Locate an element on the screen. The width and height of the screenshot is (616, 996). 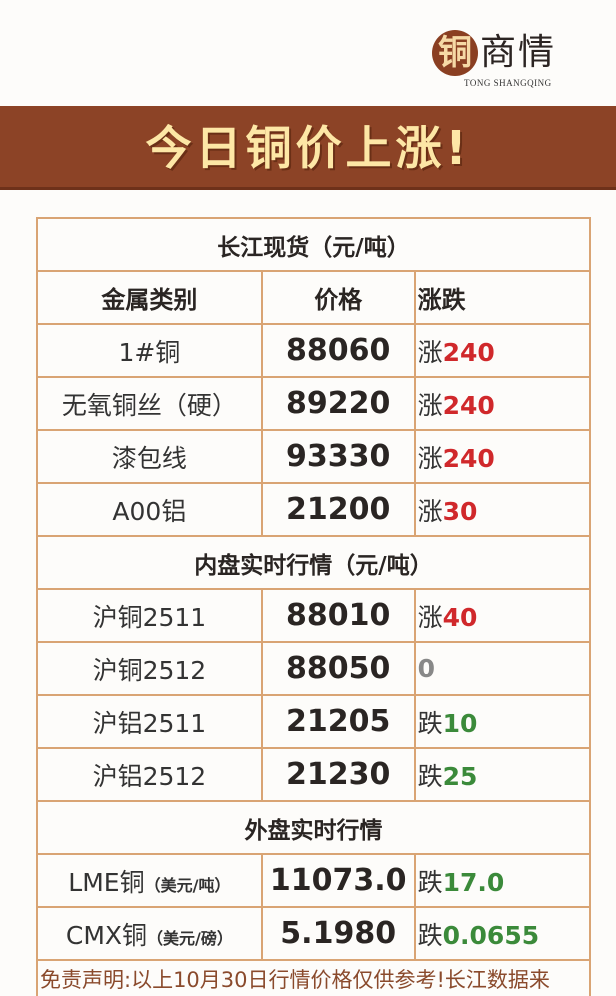
price: 5.1980 is located at coordinates (338, 933).